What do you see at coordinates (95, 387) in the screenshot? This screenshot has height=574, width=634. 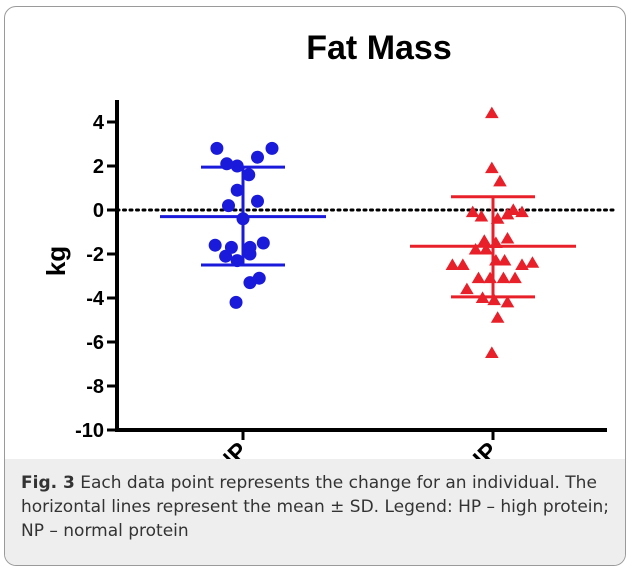 I see `y-tick-label: -8` at bounding box center [95, 387].